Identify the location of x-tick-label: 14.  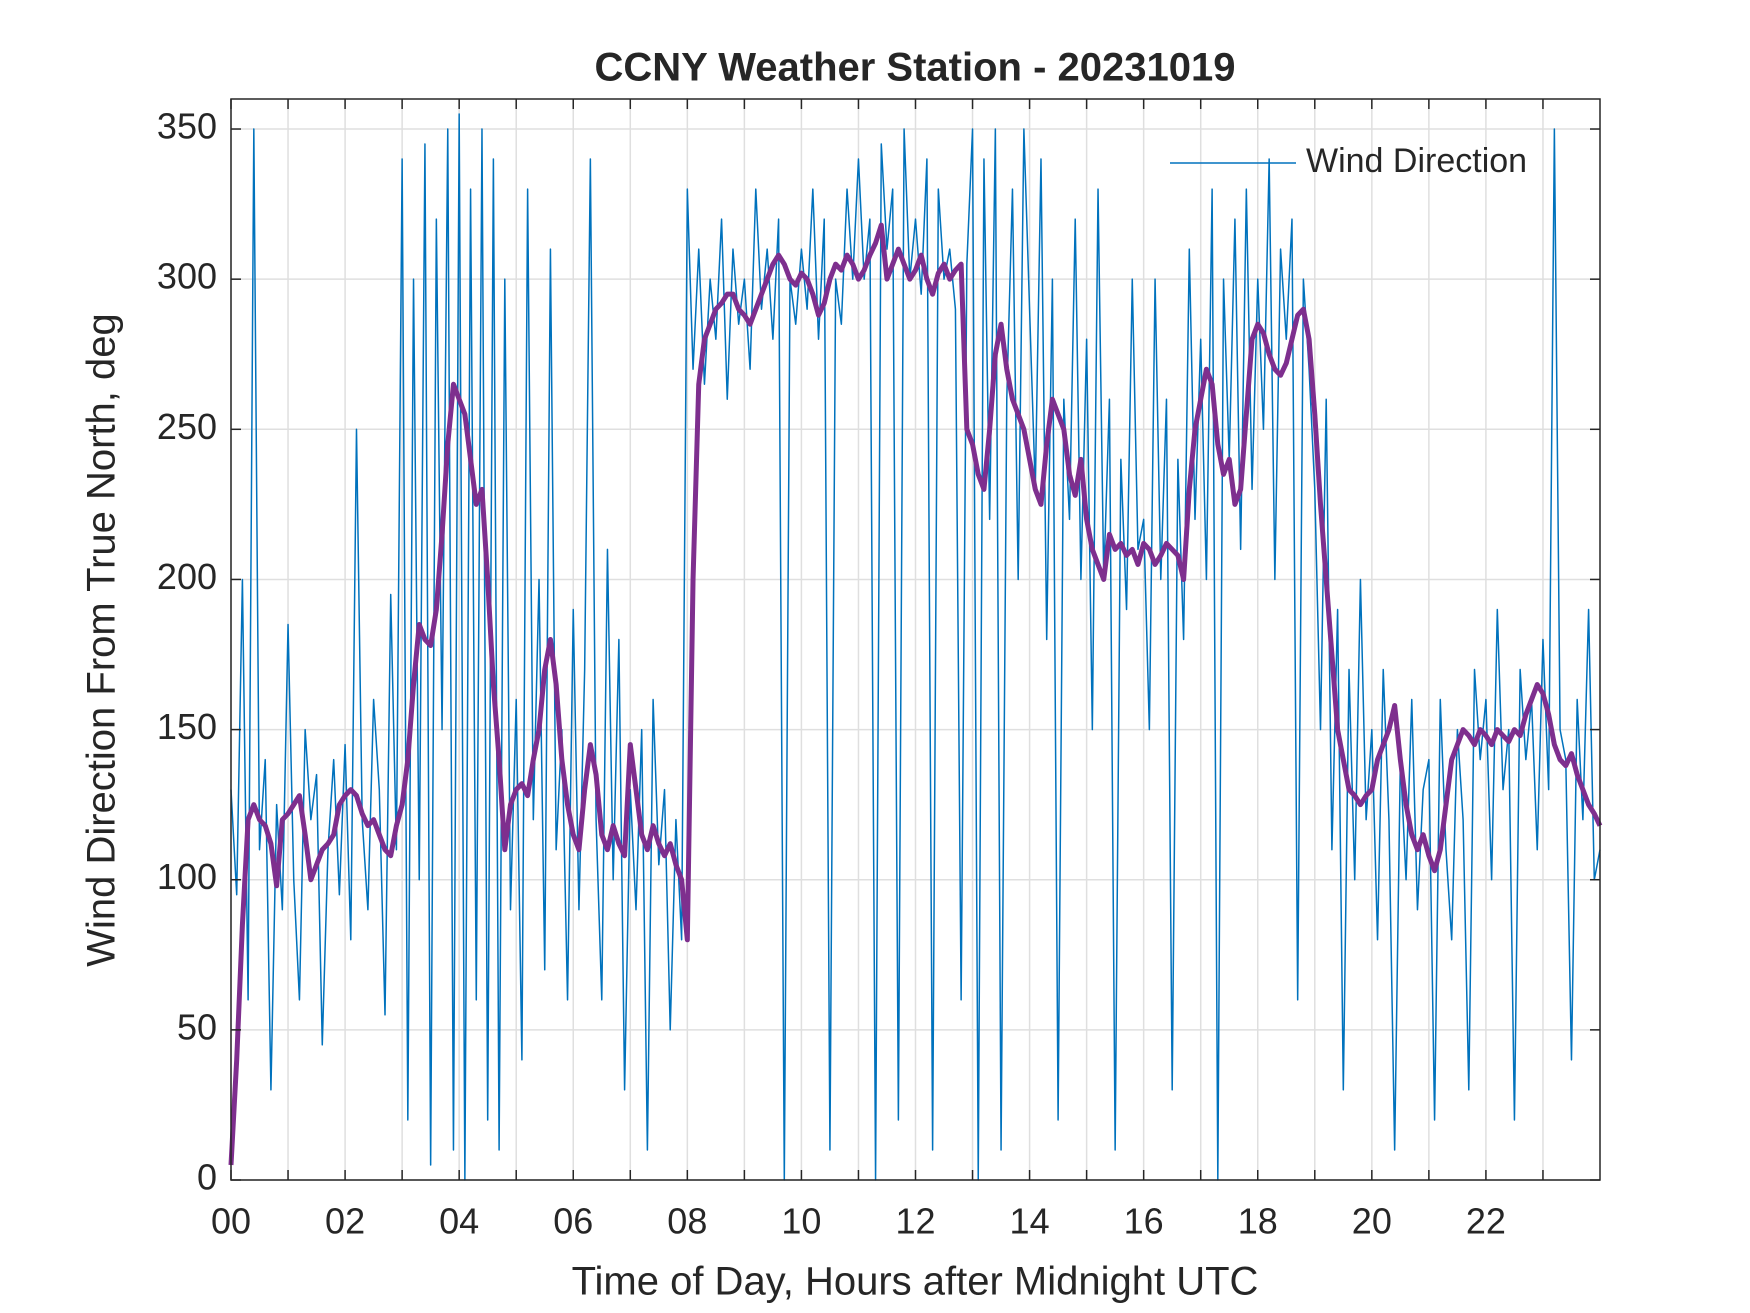
(1030, 1221).